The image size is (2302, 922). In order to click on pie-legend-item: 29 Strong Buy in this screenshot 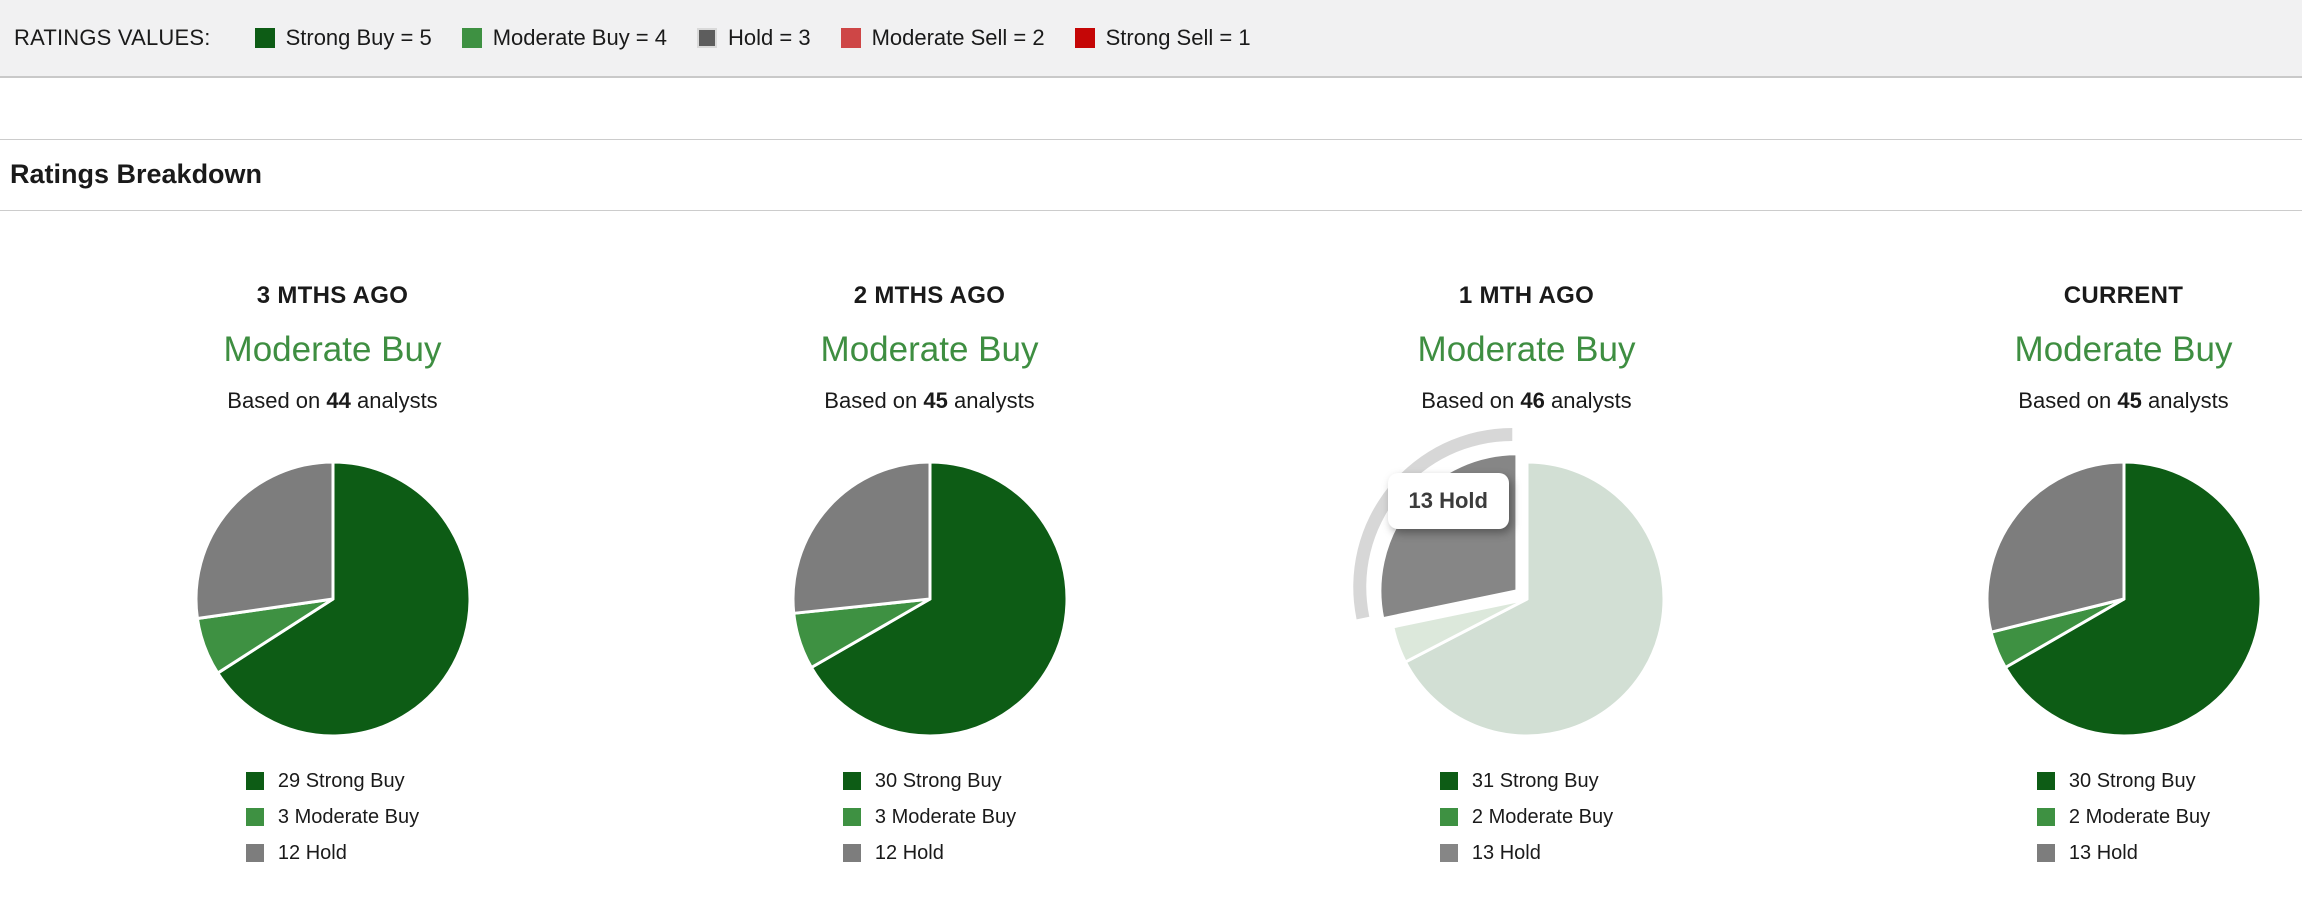, I will do `click(332, 780)`.